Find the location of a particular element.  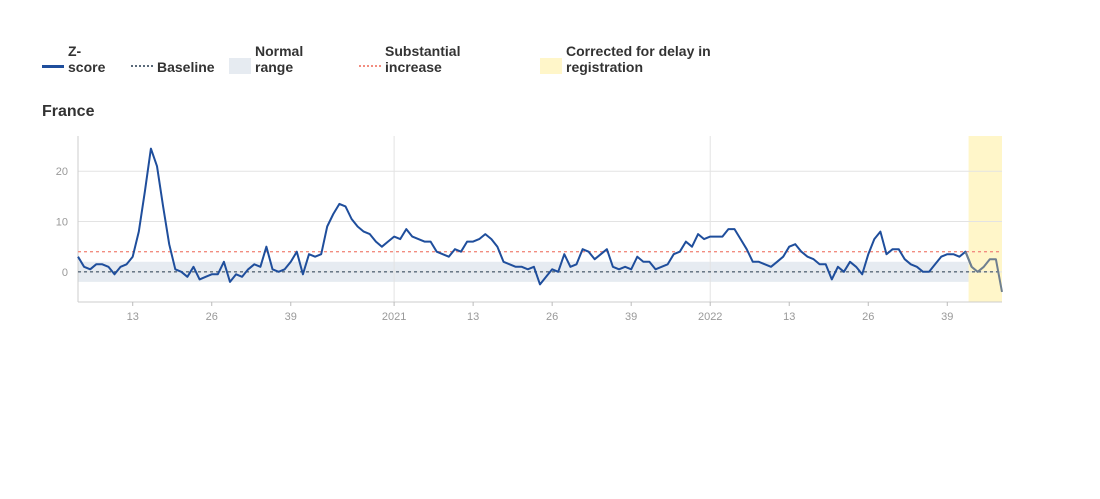

corrected-region is located at coordinates (985, 219).